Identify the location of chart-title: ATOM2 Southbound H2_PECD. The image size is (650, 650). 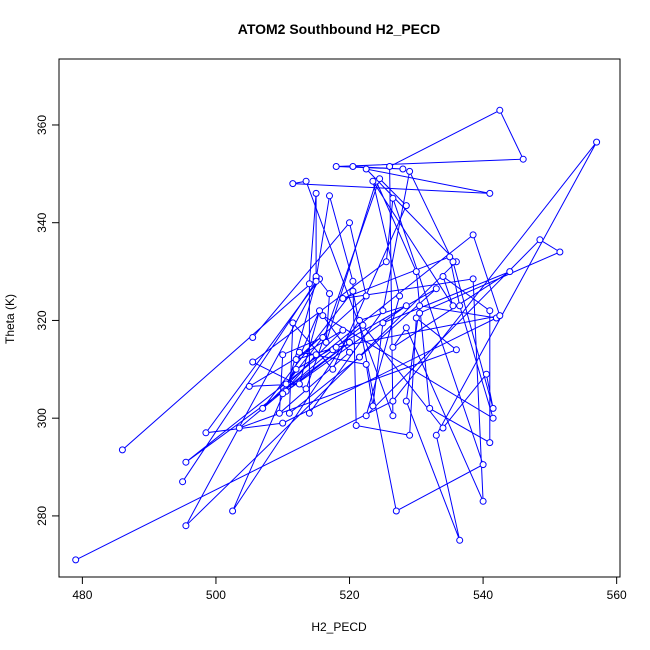
(339, 29).